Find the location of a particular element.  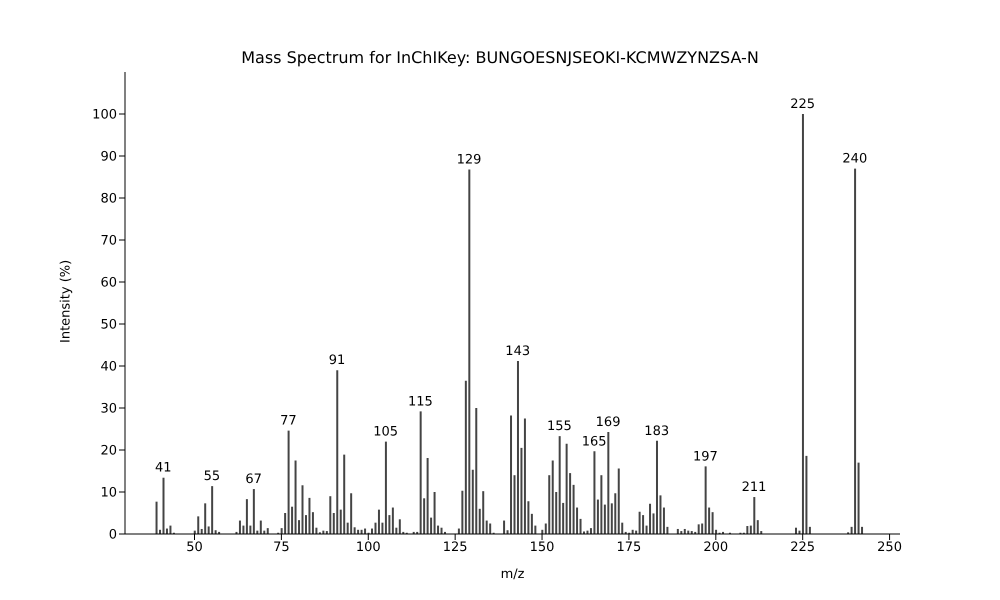

annotation: 41 is located at coordinates (163, 468).